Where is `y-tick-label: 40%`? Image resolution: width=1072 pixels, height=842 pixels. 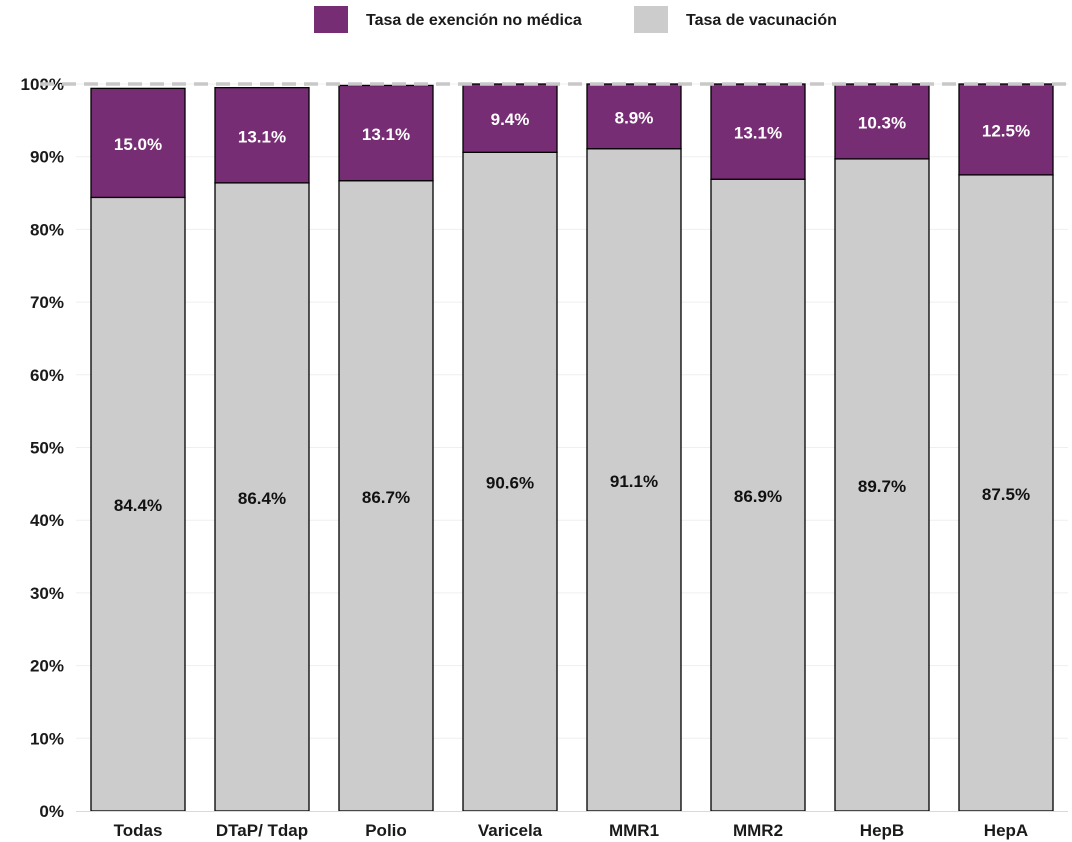 y-tick-label: 40% is located at coordinates (47, 520).